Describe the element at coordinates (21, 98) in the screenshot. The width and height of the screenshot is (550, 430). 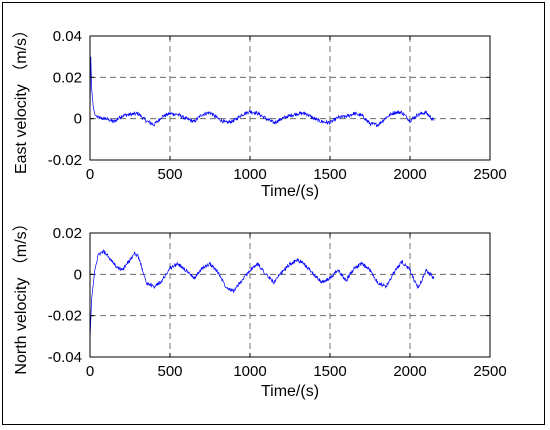
I see `east-y-axis-label: East velocity （m/s）` at that location.